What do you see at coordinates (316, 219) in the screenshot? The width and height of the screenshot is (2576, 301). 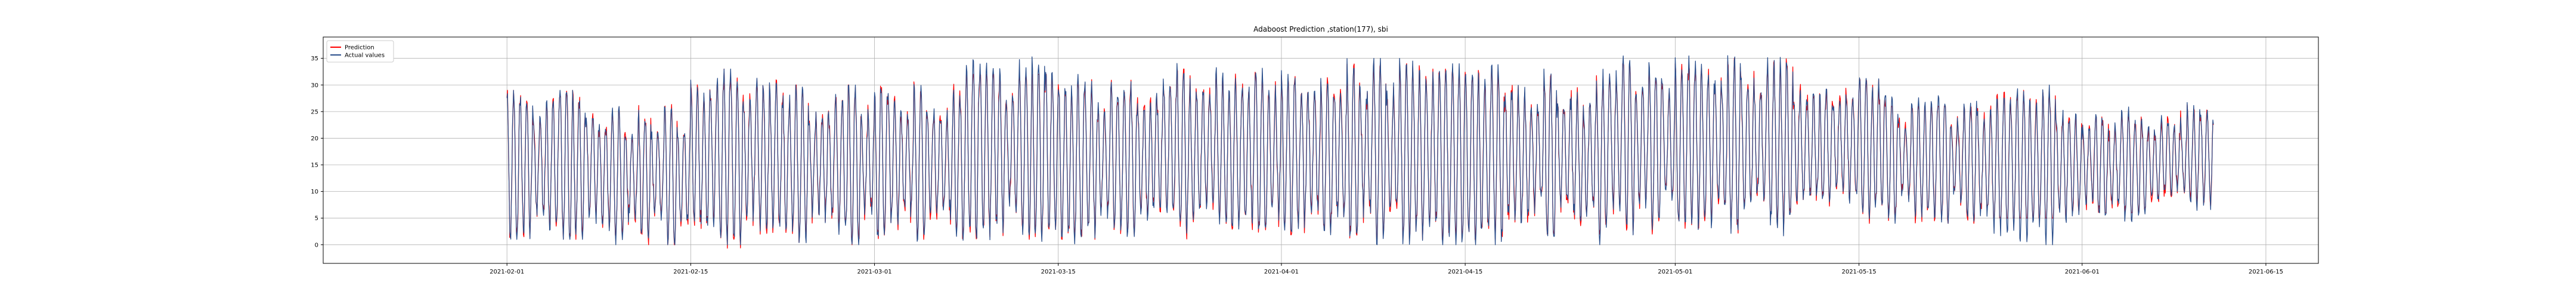 I see `y-tick-label: 5` at bounding box center [316, 219].